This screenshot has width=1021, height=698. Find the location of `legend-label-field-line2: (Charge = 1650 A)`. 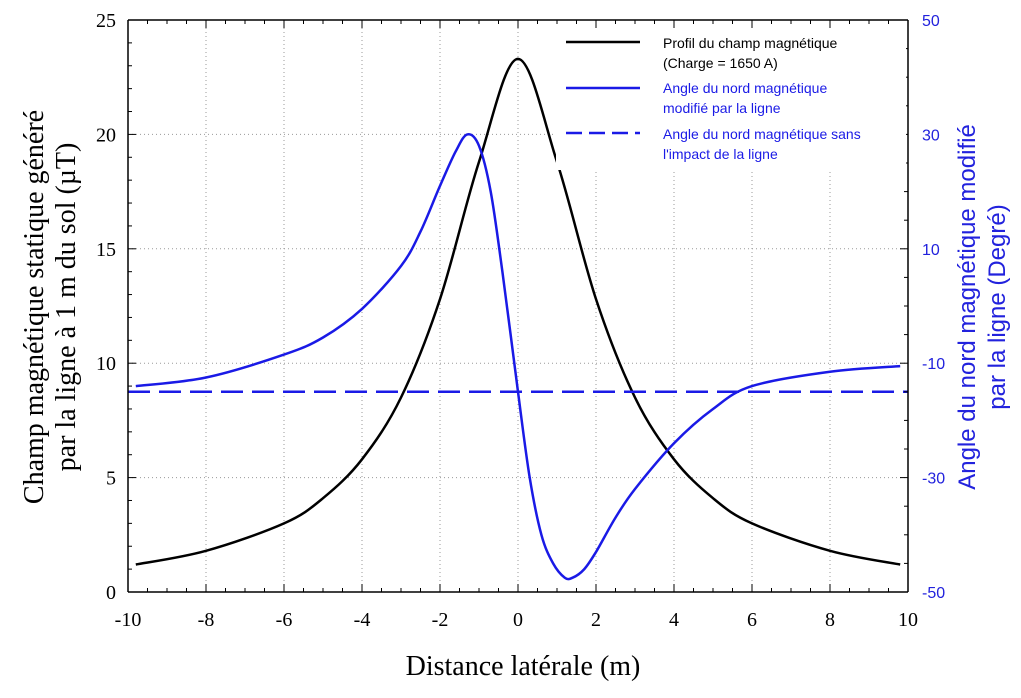

legend-label-field-line2: (Charge = 1650 A) is located at coordinates (720, 63).